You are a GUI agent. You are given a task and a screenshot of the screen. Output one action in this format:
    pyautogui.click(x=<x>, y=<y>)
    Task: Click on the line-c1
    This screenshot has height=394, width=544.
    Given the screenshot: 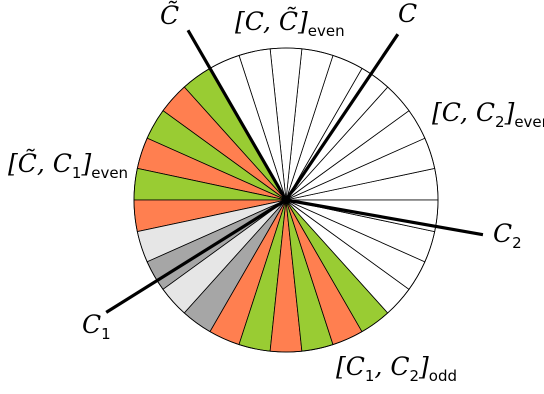 What is the action you would take?
    pyautogui.click(x=196, y=256)
    